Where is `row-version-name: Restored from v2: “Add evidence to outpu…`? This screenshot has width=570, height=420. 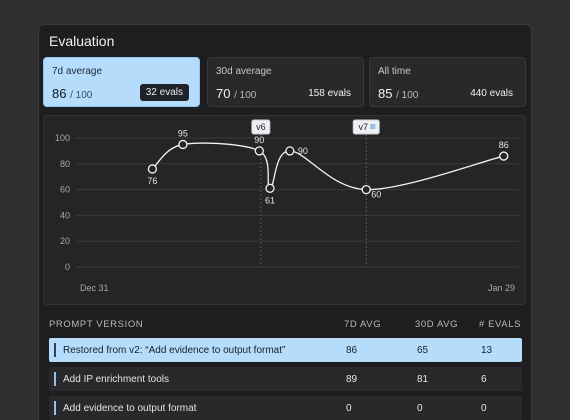
row-version-name: Restored from v2: “Add evidence to outpu… is located at coordinates (174, 350).